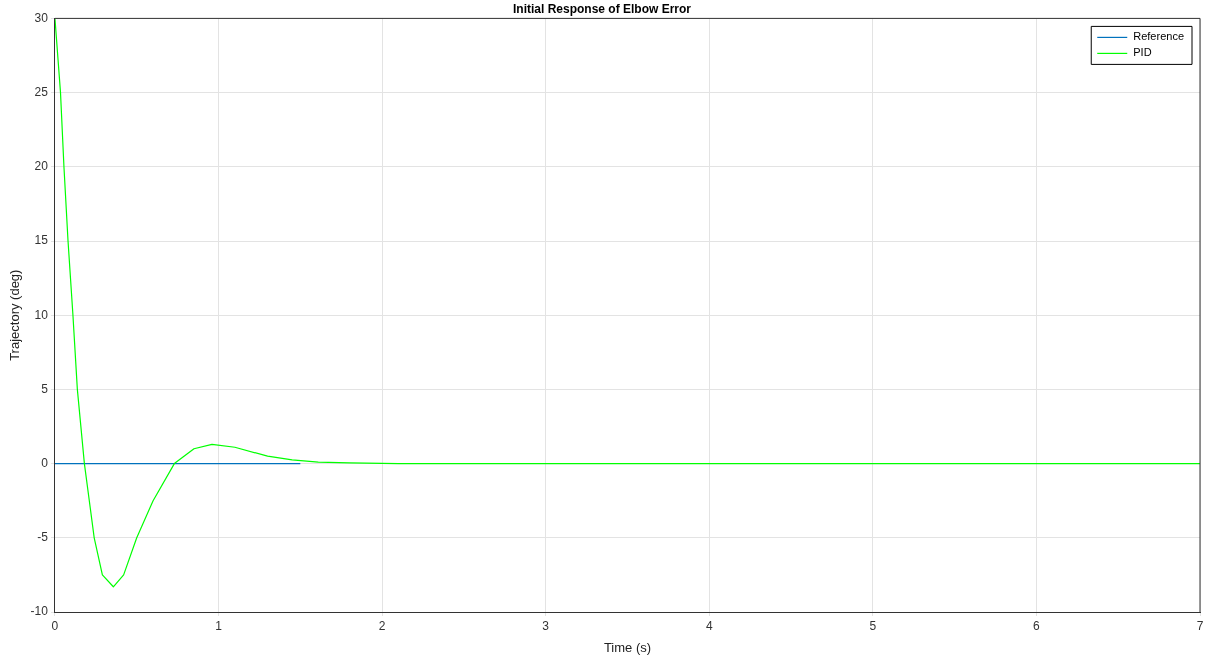 The width and height of the screenshot is (1214, 664). I want to click on chart-title: Initial Response of Elbow Error, so click(602, 8).